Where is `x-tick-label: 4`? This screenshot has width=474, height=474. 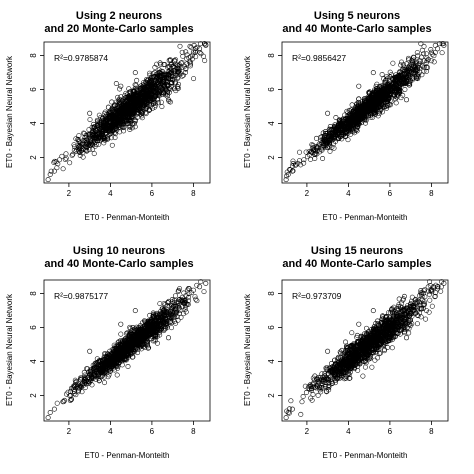 x-tick-label: 4 is located at coordinates (110, 431).